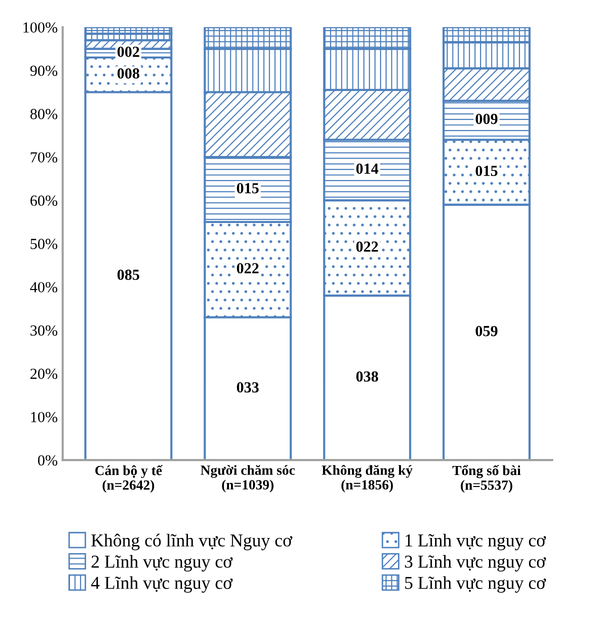 Image resolution: width=597 pixels, height=632 pixels. What do you see at coordinates (44, 244) in the screenshot?
I see `y-tick-label: 50%` at bounding box center [44, 244].